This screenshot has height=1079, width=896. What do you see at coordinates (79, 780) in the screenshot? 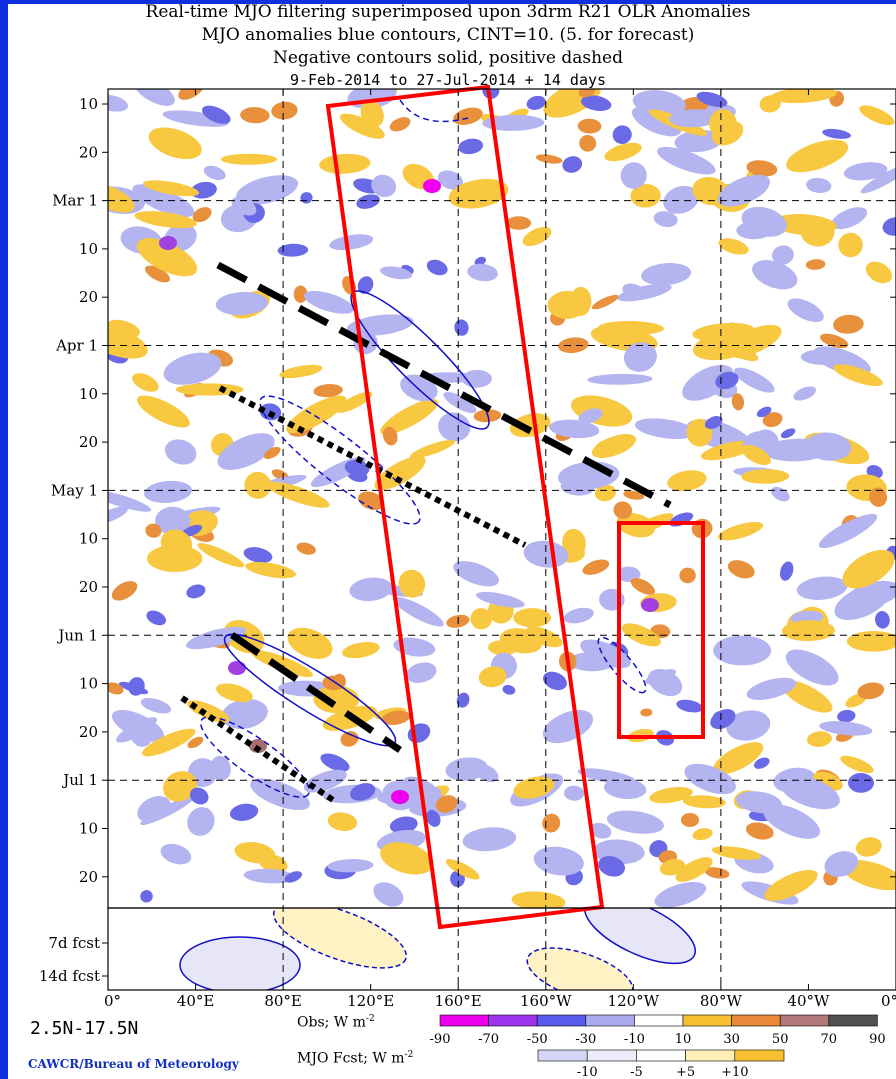
I see `y-tick-label: Jul 1` at bounding box center [79, 780].